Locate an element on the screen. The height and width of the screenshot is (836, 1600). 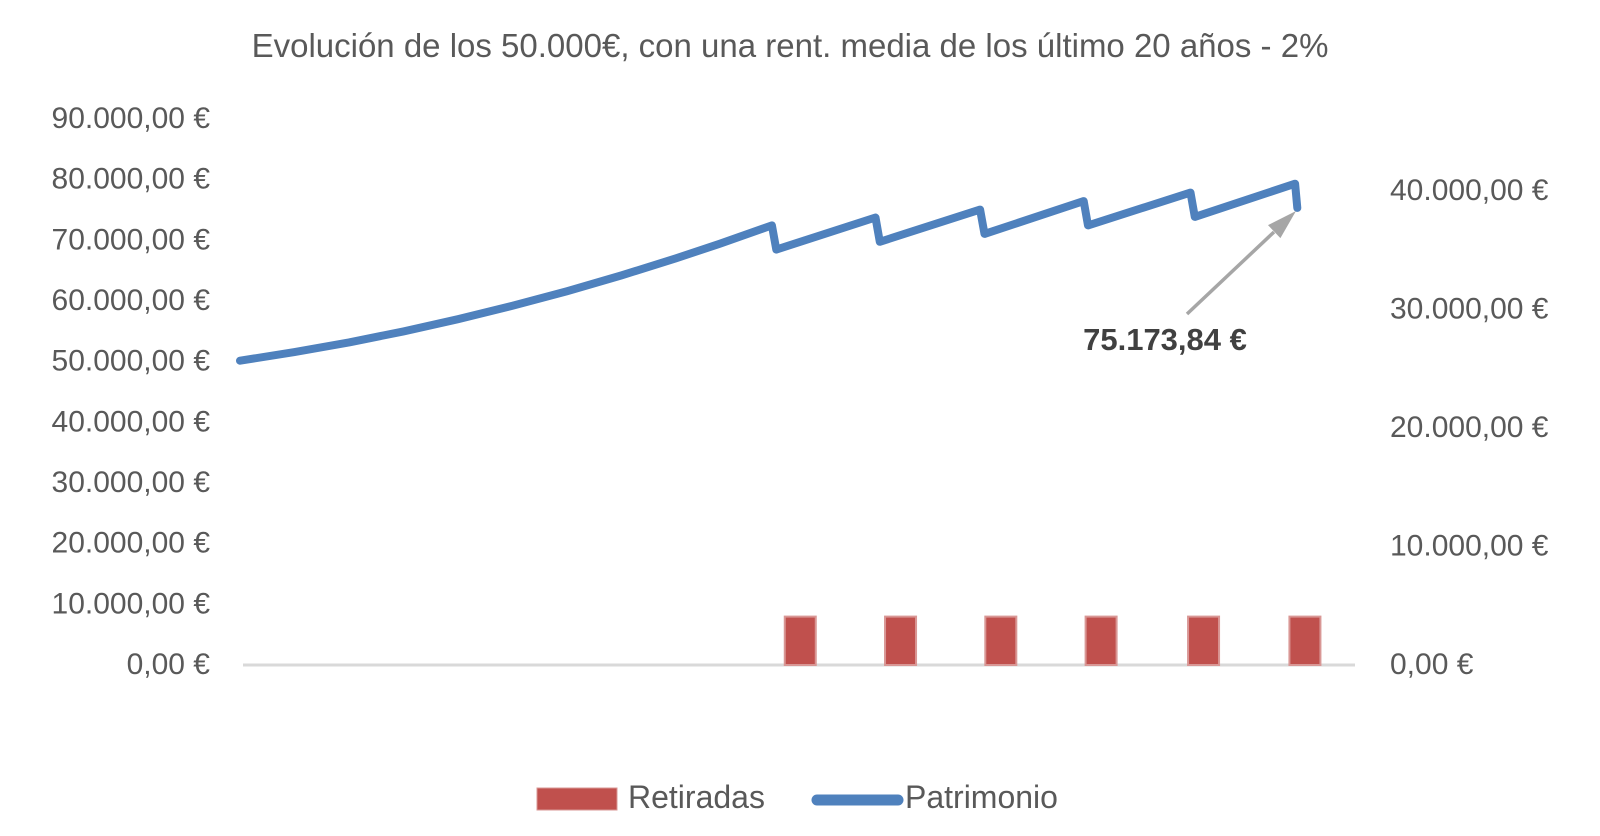
left-axis-tick-label: 0,00 € is located at coordinates (169, 664).